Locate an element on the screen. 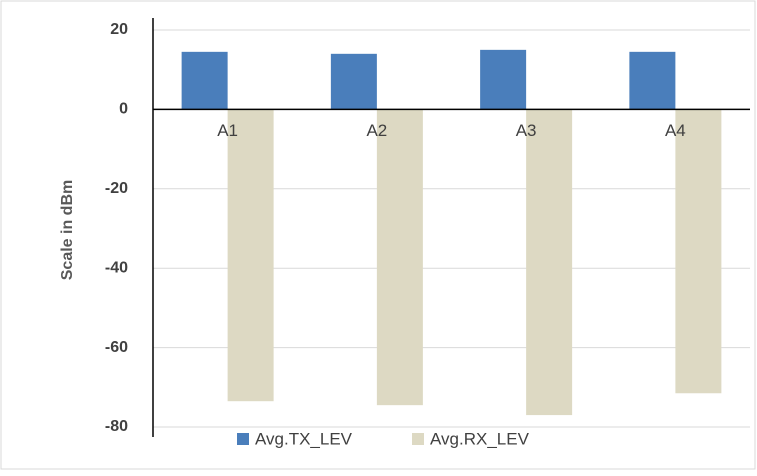 This screenshot has width=757, height=476. y-axis-label: Scale in dBm is located at coordinates (67, 230).